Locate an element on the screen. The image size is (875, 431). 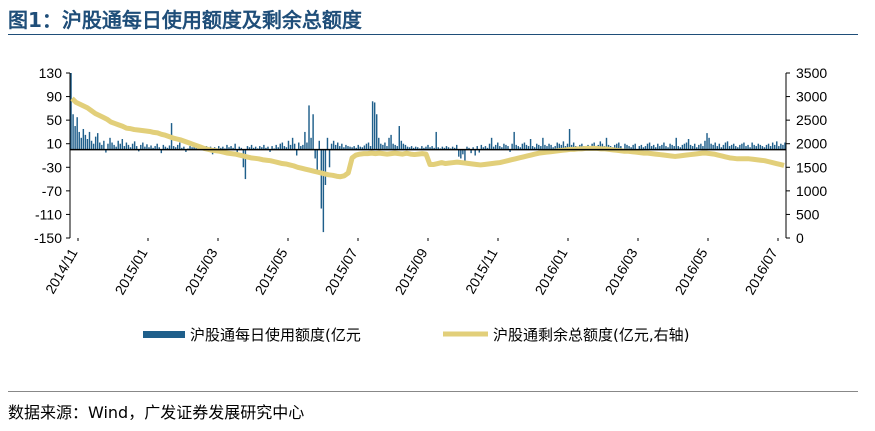
x-tick-label: 2015/11 is located at coordinates (481, 270).